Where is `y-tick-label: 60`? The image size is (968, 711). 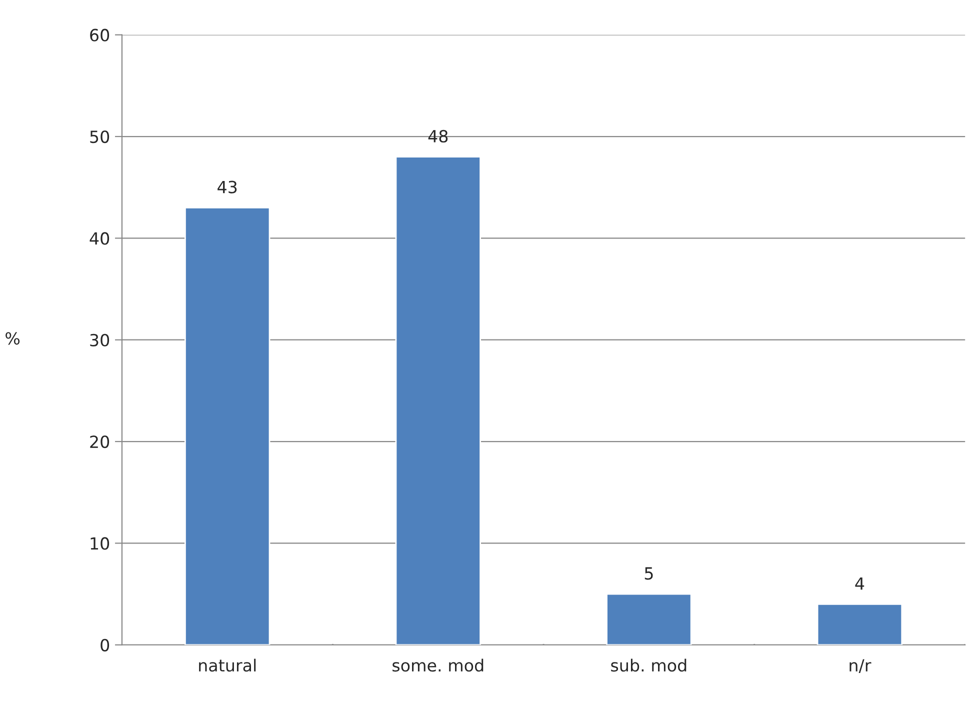
y-tick-label: 60 is located at coordinates (100, 35).